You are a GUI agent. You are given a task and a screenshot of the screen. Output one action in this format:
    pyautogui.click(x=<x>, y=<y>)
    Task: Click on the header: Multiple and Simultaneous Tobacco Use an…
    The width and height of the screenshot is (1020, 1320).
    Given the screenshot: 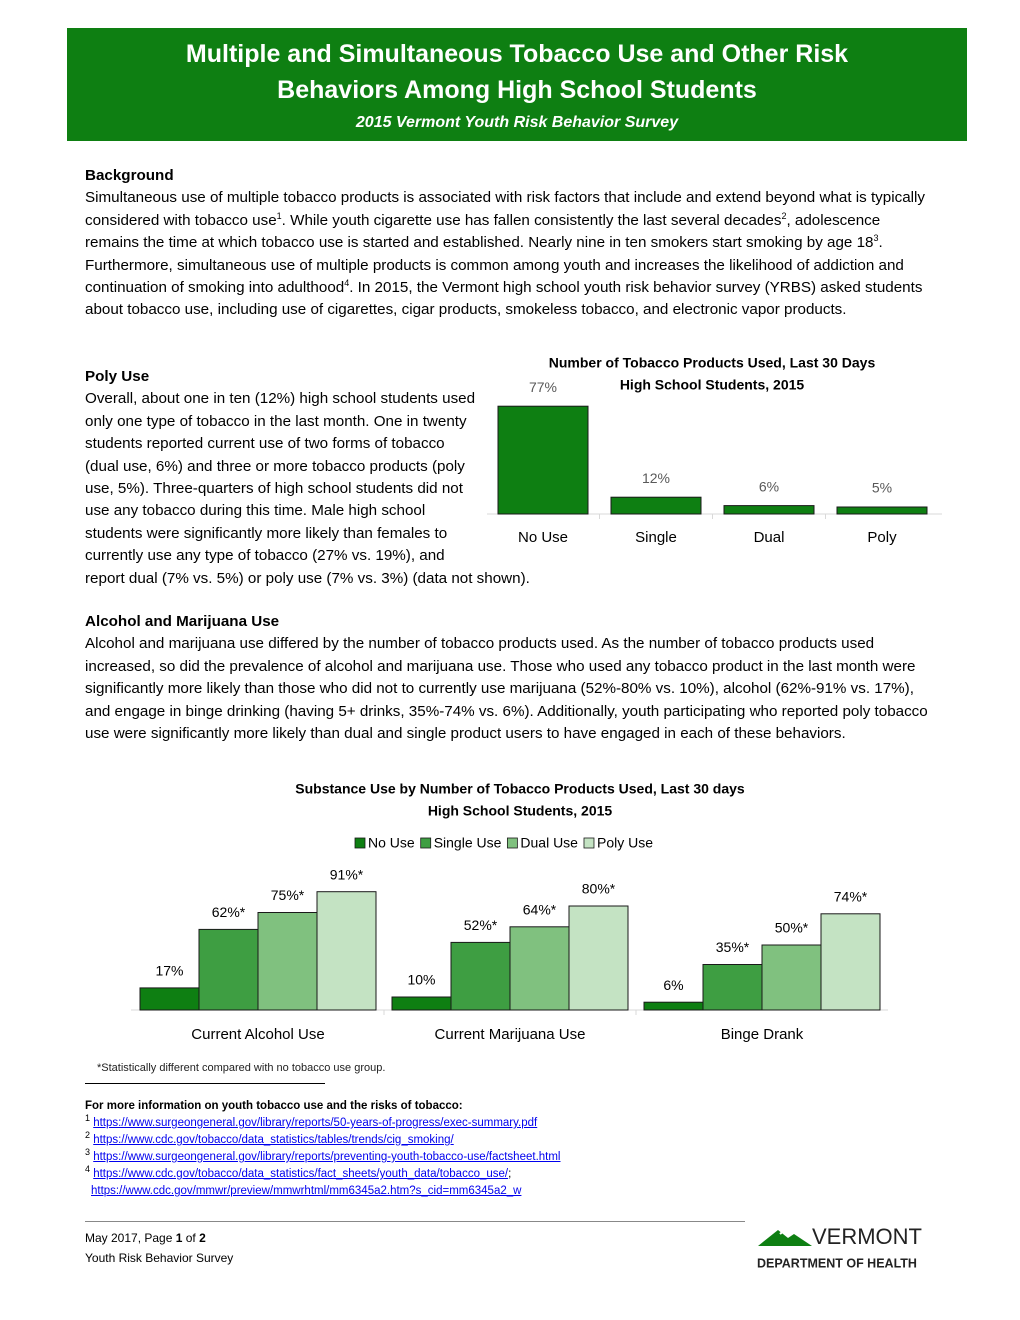 What is the action you would take?
    pyautogui.click(x=517, y=84)
    